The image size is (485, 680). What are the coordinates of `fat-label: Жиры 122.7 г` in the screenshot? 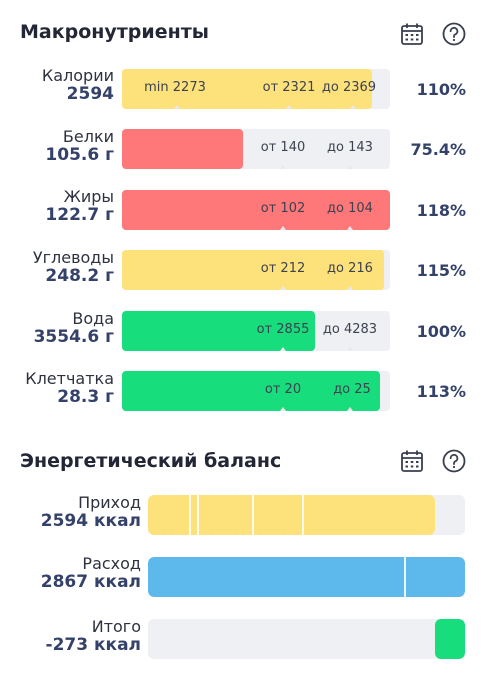 It's located at (79, 206).